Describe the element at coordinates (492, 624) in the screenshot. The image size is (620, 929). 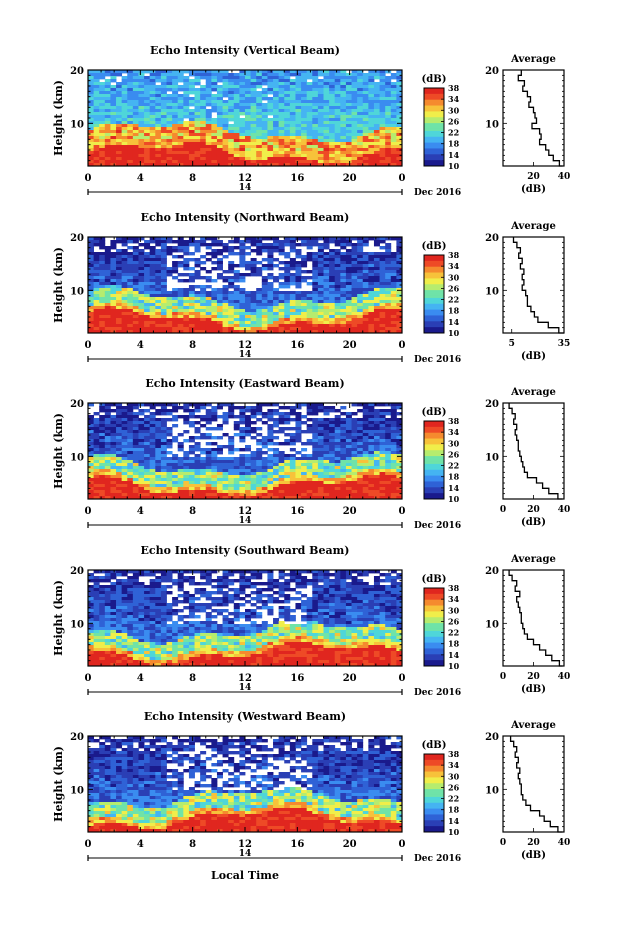
I see `average-y-tick-label: 10` at that location.